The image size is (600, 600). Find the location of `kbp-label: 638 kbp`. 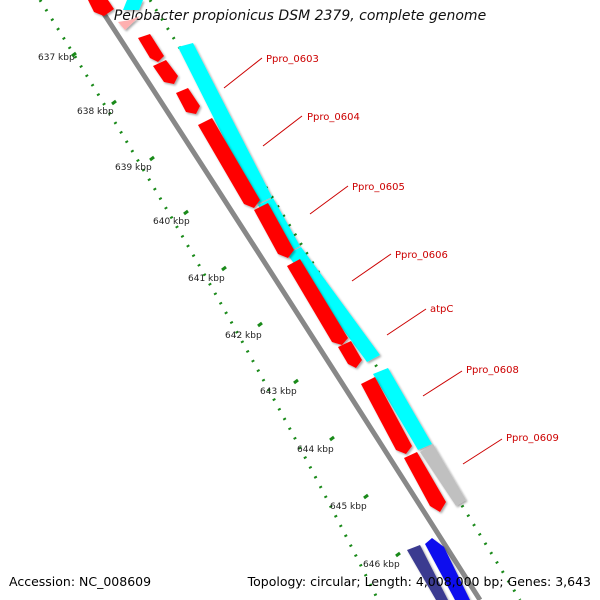

kbp-label: 638 kbp is located at coordinates (95, 112).